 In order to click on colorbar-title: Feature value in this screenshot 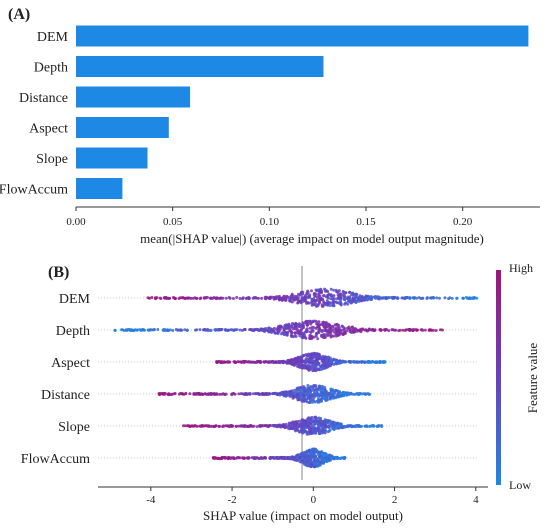, I will do `click(532, 378)`.